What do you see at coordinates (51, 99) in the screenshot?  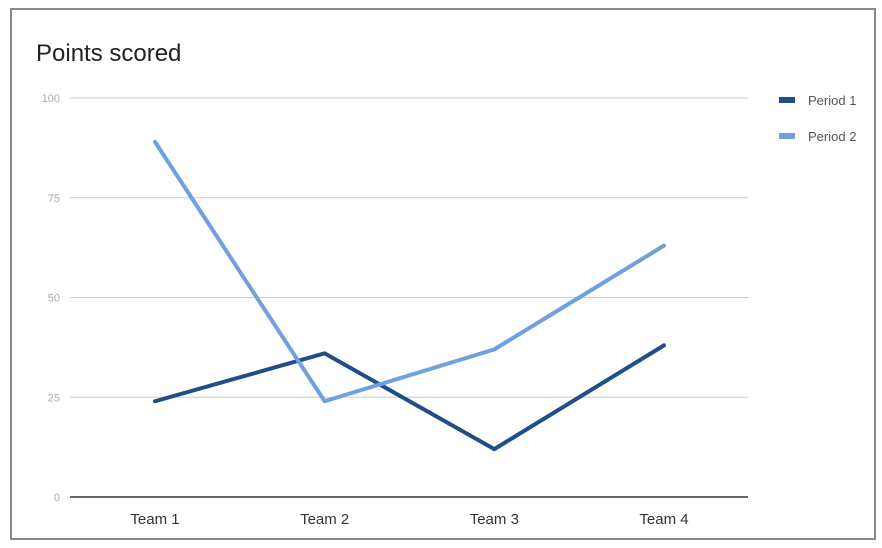 I see `y-tick-label: 100` at bounding box center [51, 99].